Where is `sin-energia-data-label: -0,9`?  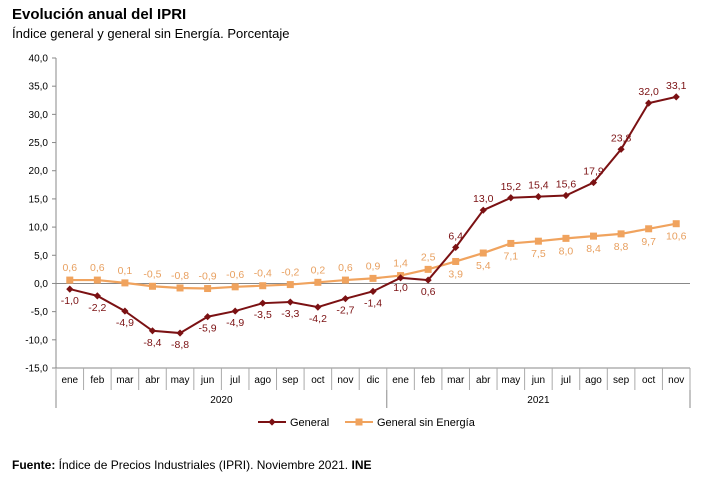 sin-energia-data-label: -0,9 is located at coordinates (208, 277).